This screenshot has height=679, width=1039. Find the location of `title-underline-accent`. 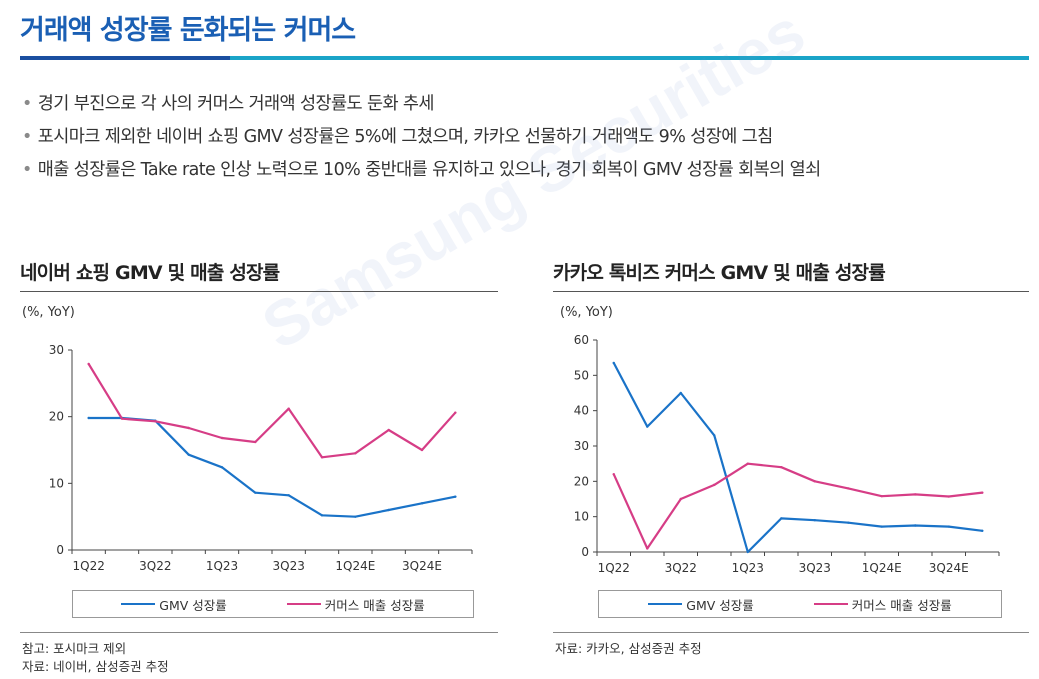

title-underline-accent is located at coordinates (125, 58).